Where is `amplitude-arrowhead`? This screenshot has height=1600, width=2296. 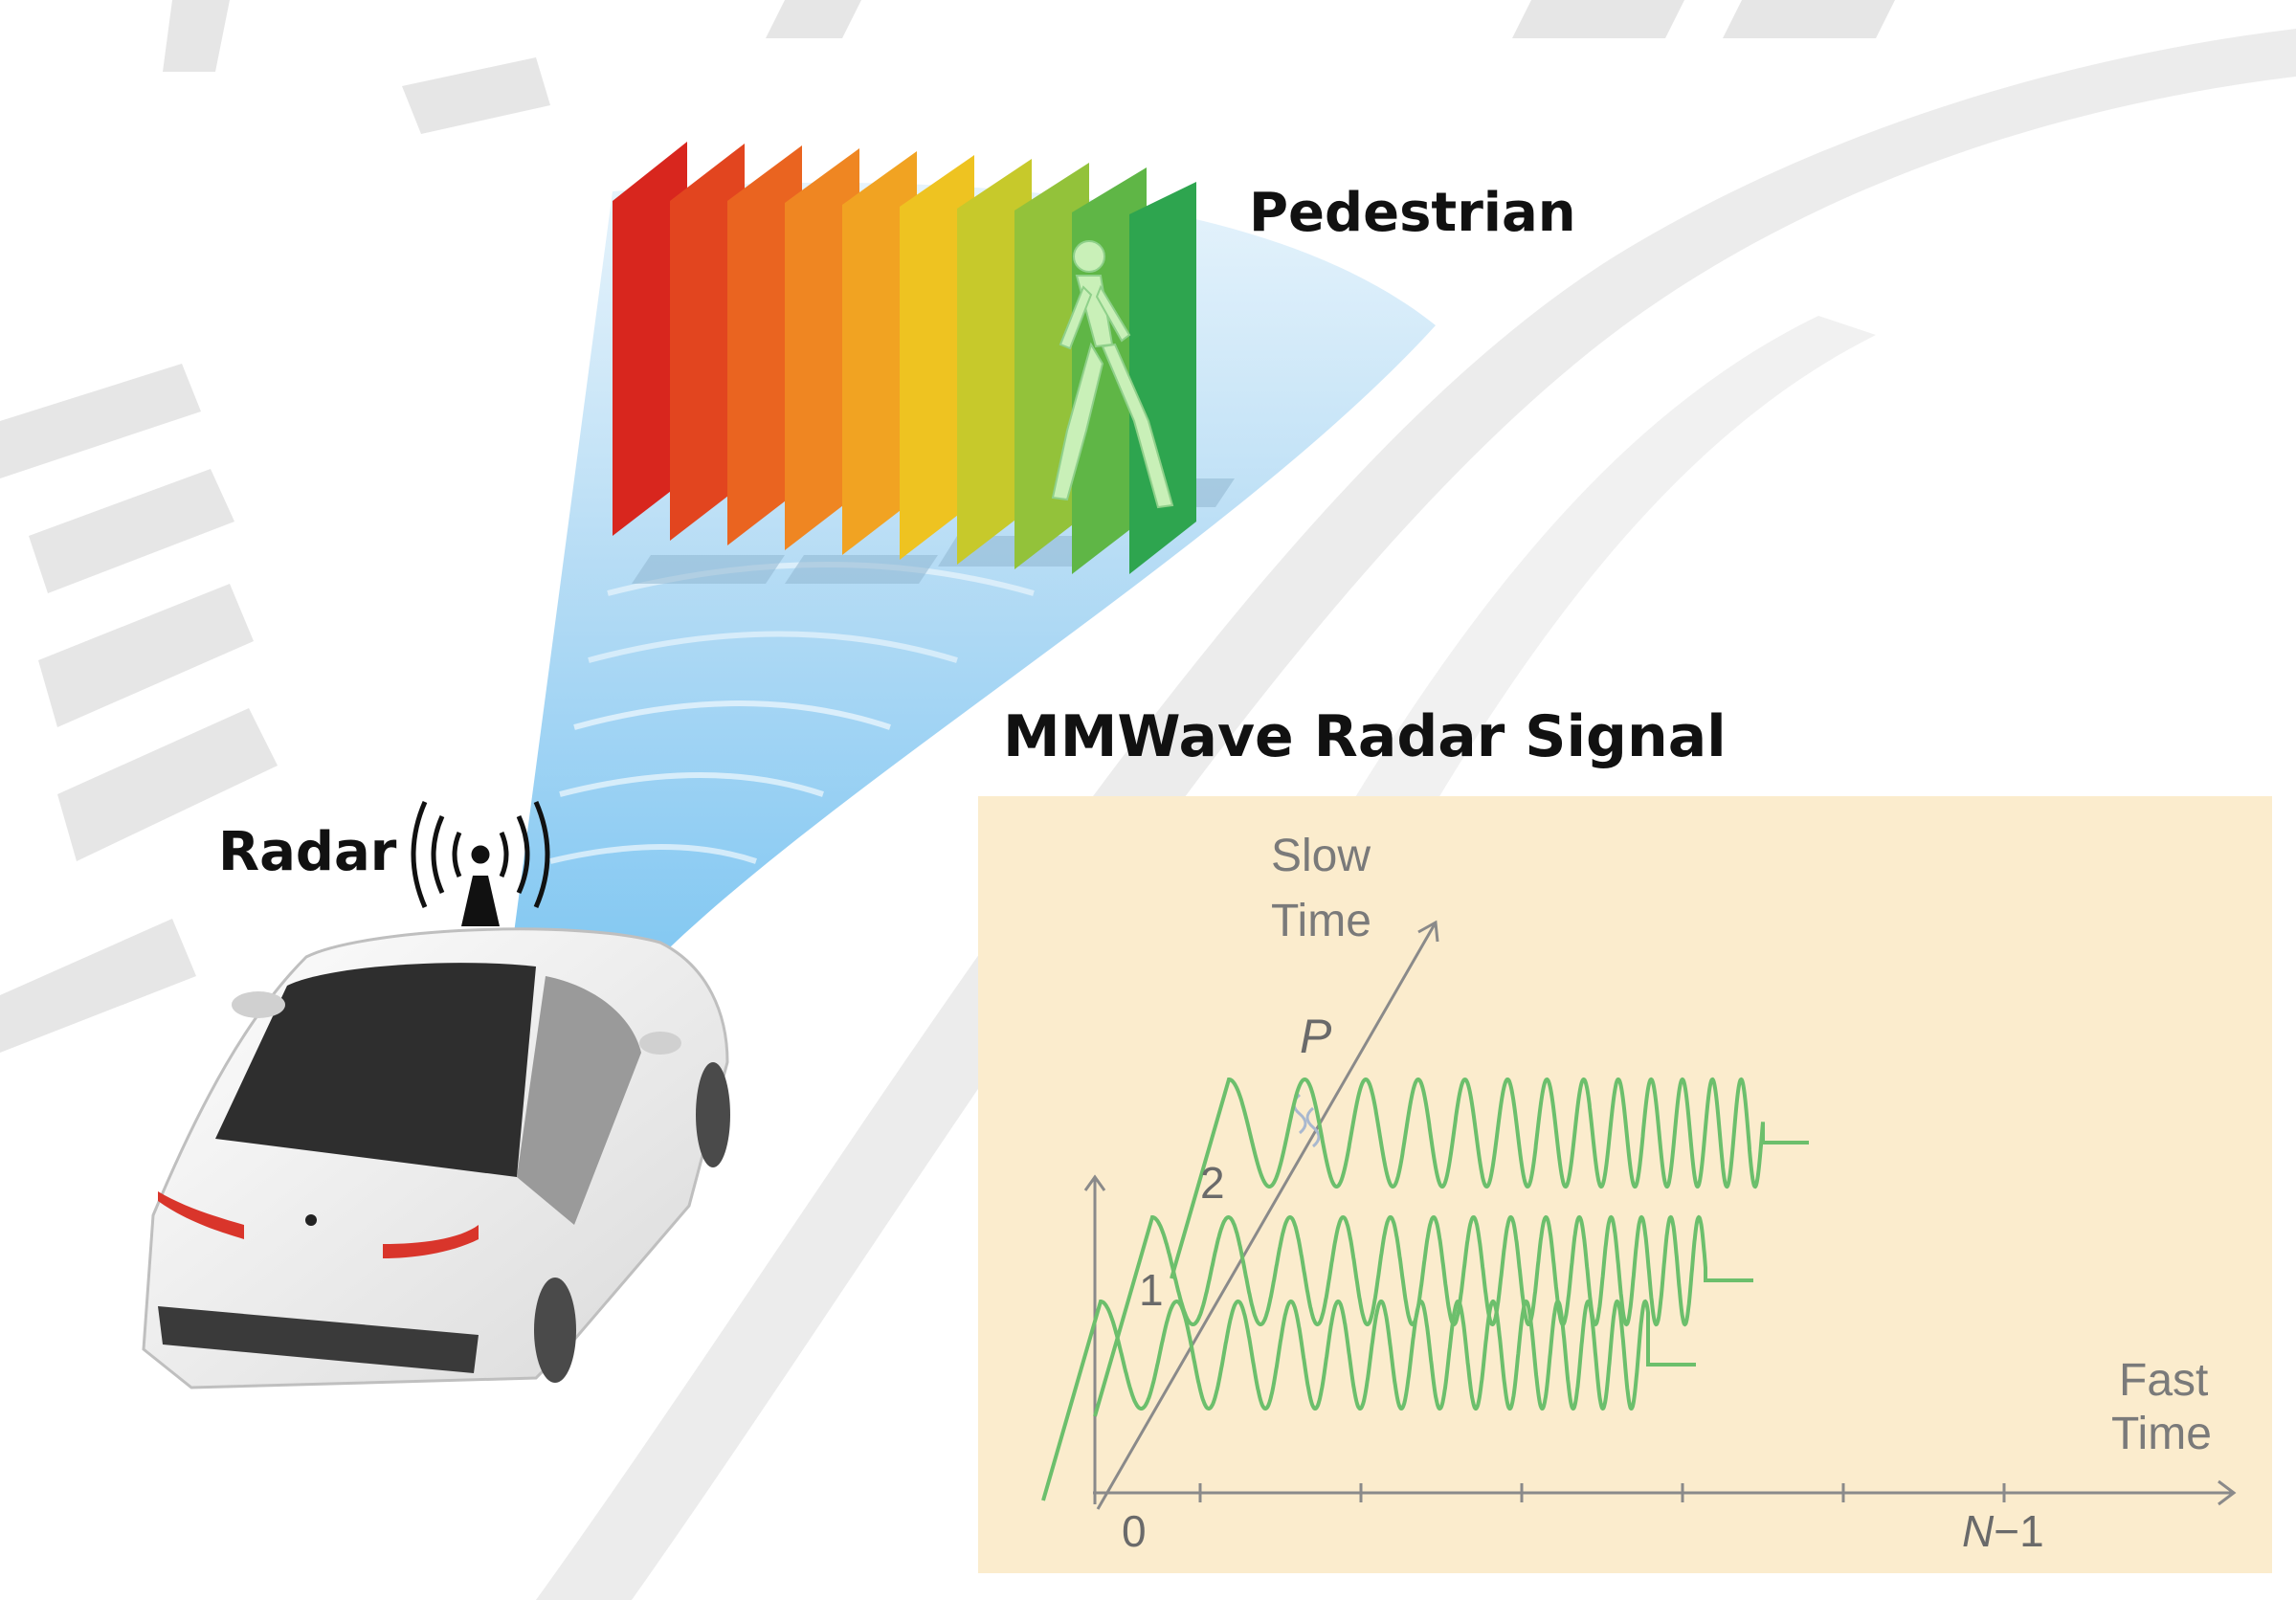
amplitude-arrowhead is located at coordinates (1094, 1182).